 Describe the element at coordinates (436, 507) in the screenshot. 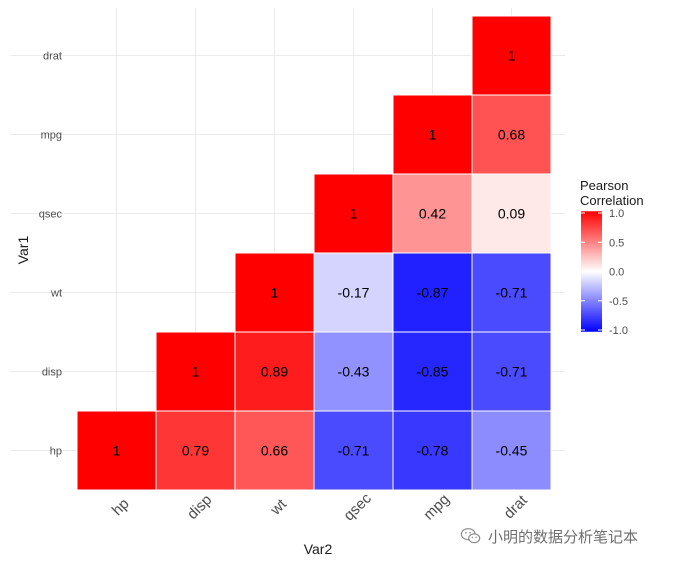

I see `x-tick-label: mpg` at that location.